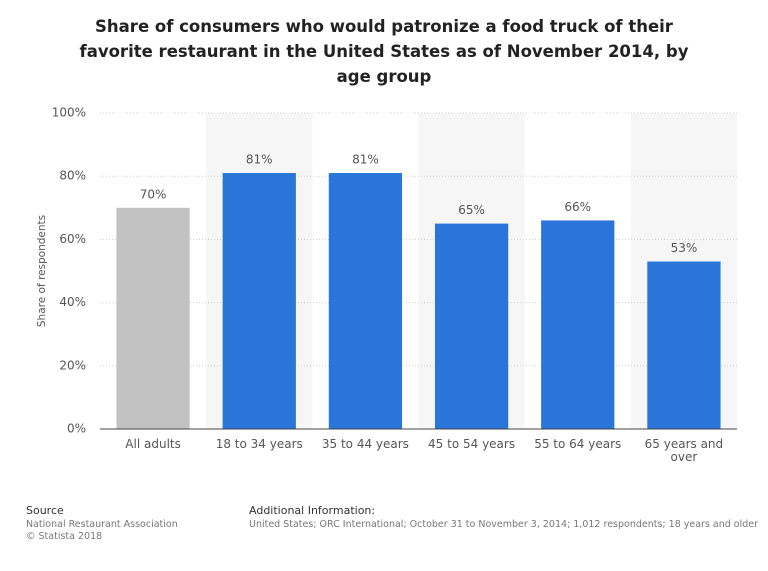 This screenshot has height=571, width=768. I want to click on source-heading: Source, so click(45, 510).